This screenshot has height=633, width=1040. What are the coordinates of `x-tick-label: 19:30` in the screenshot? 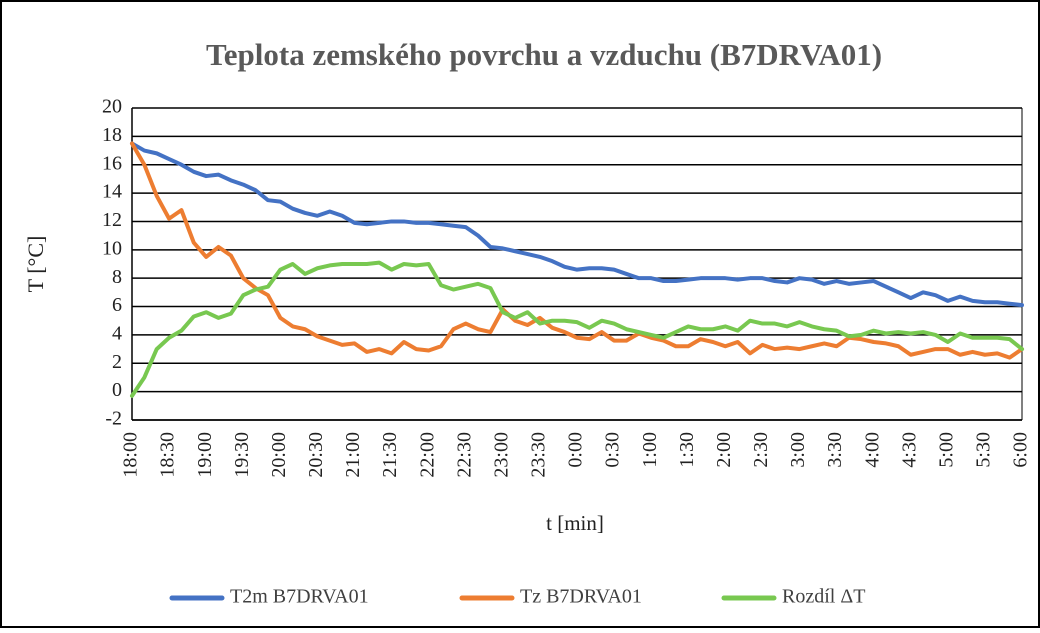 It's located at (242, 455).